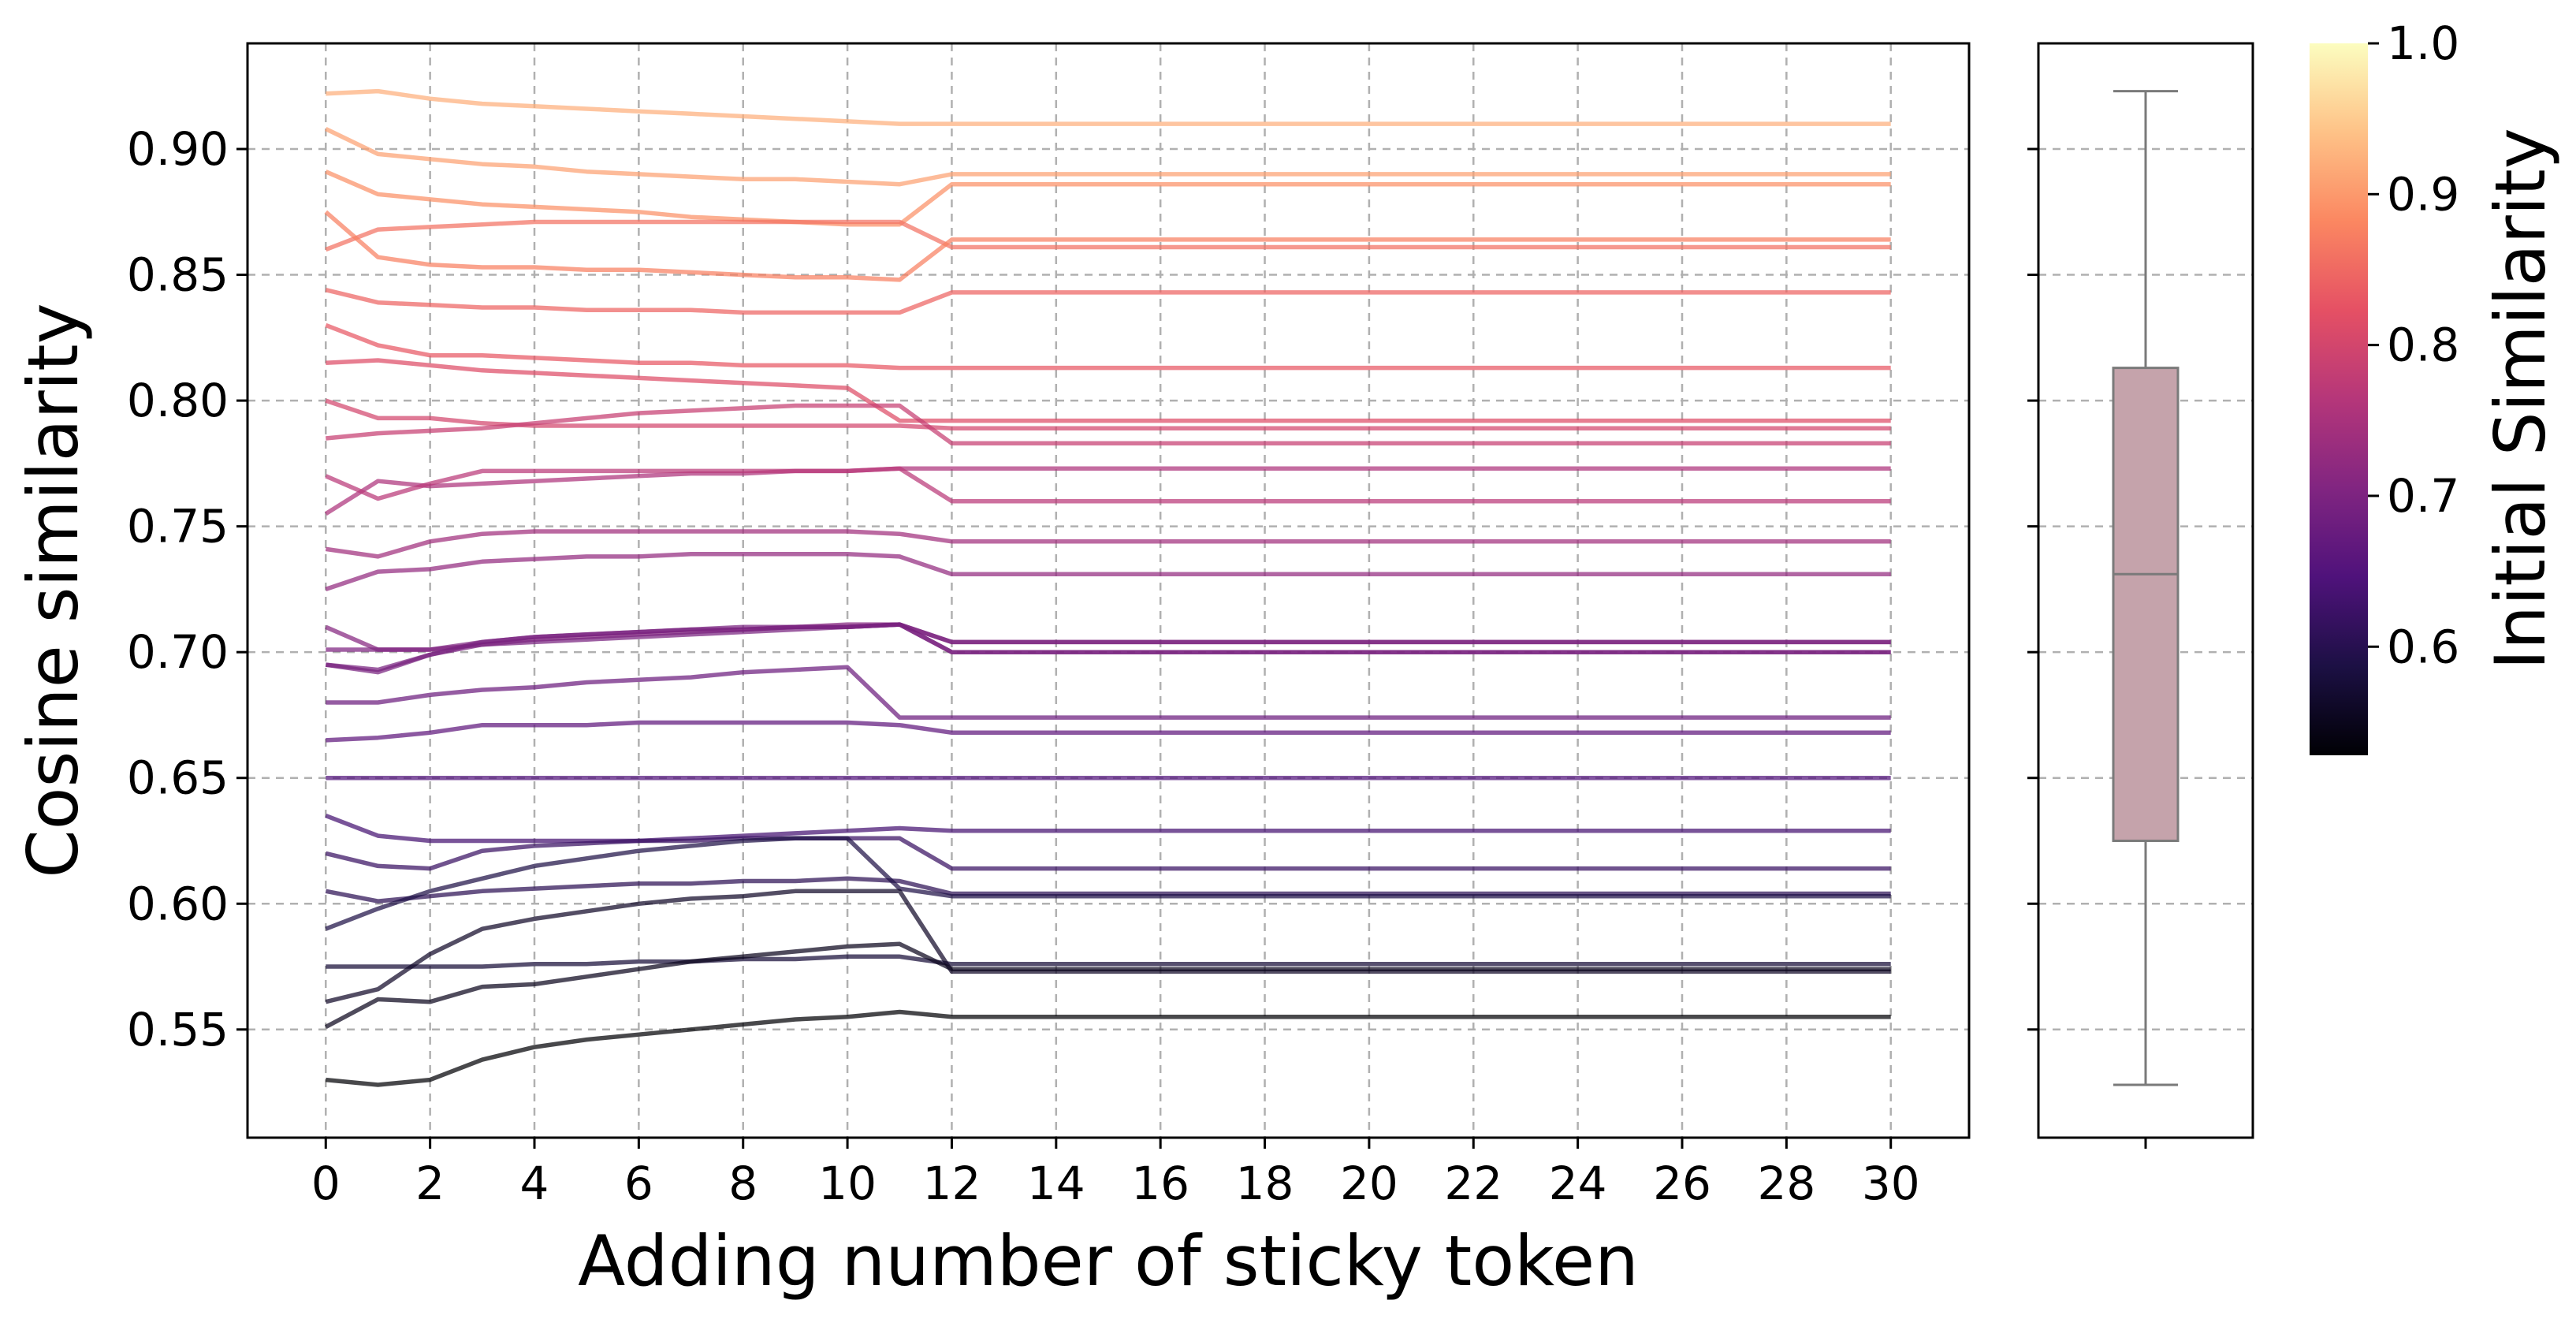 Image resolution: width=2576 pixels, height=1319 pixels. Describe the element at coordinates (2087, 648) in the screenshot. I see `box-y-ticks` at that location.